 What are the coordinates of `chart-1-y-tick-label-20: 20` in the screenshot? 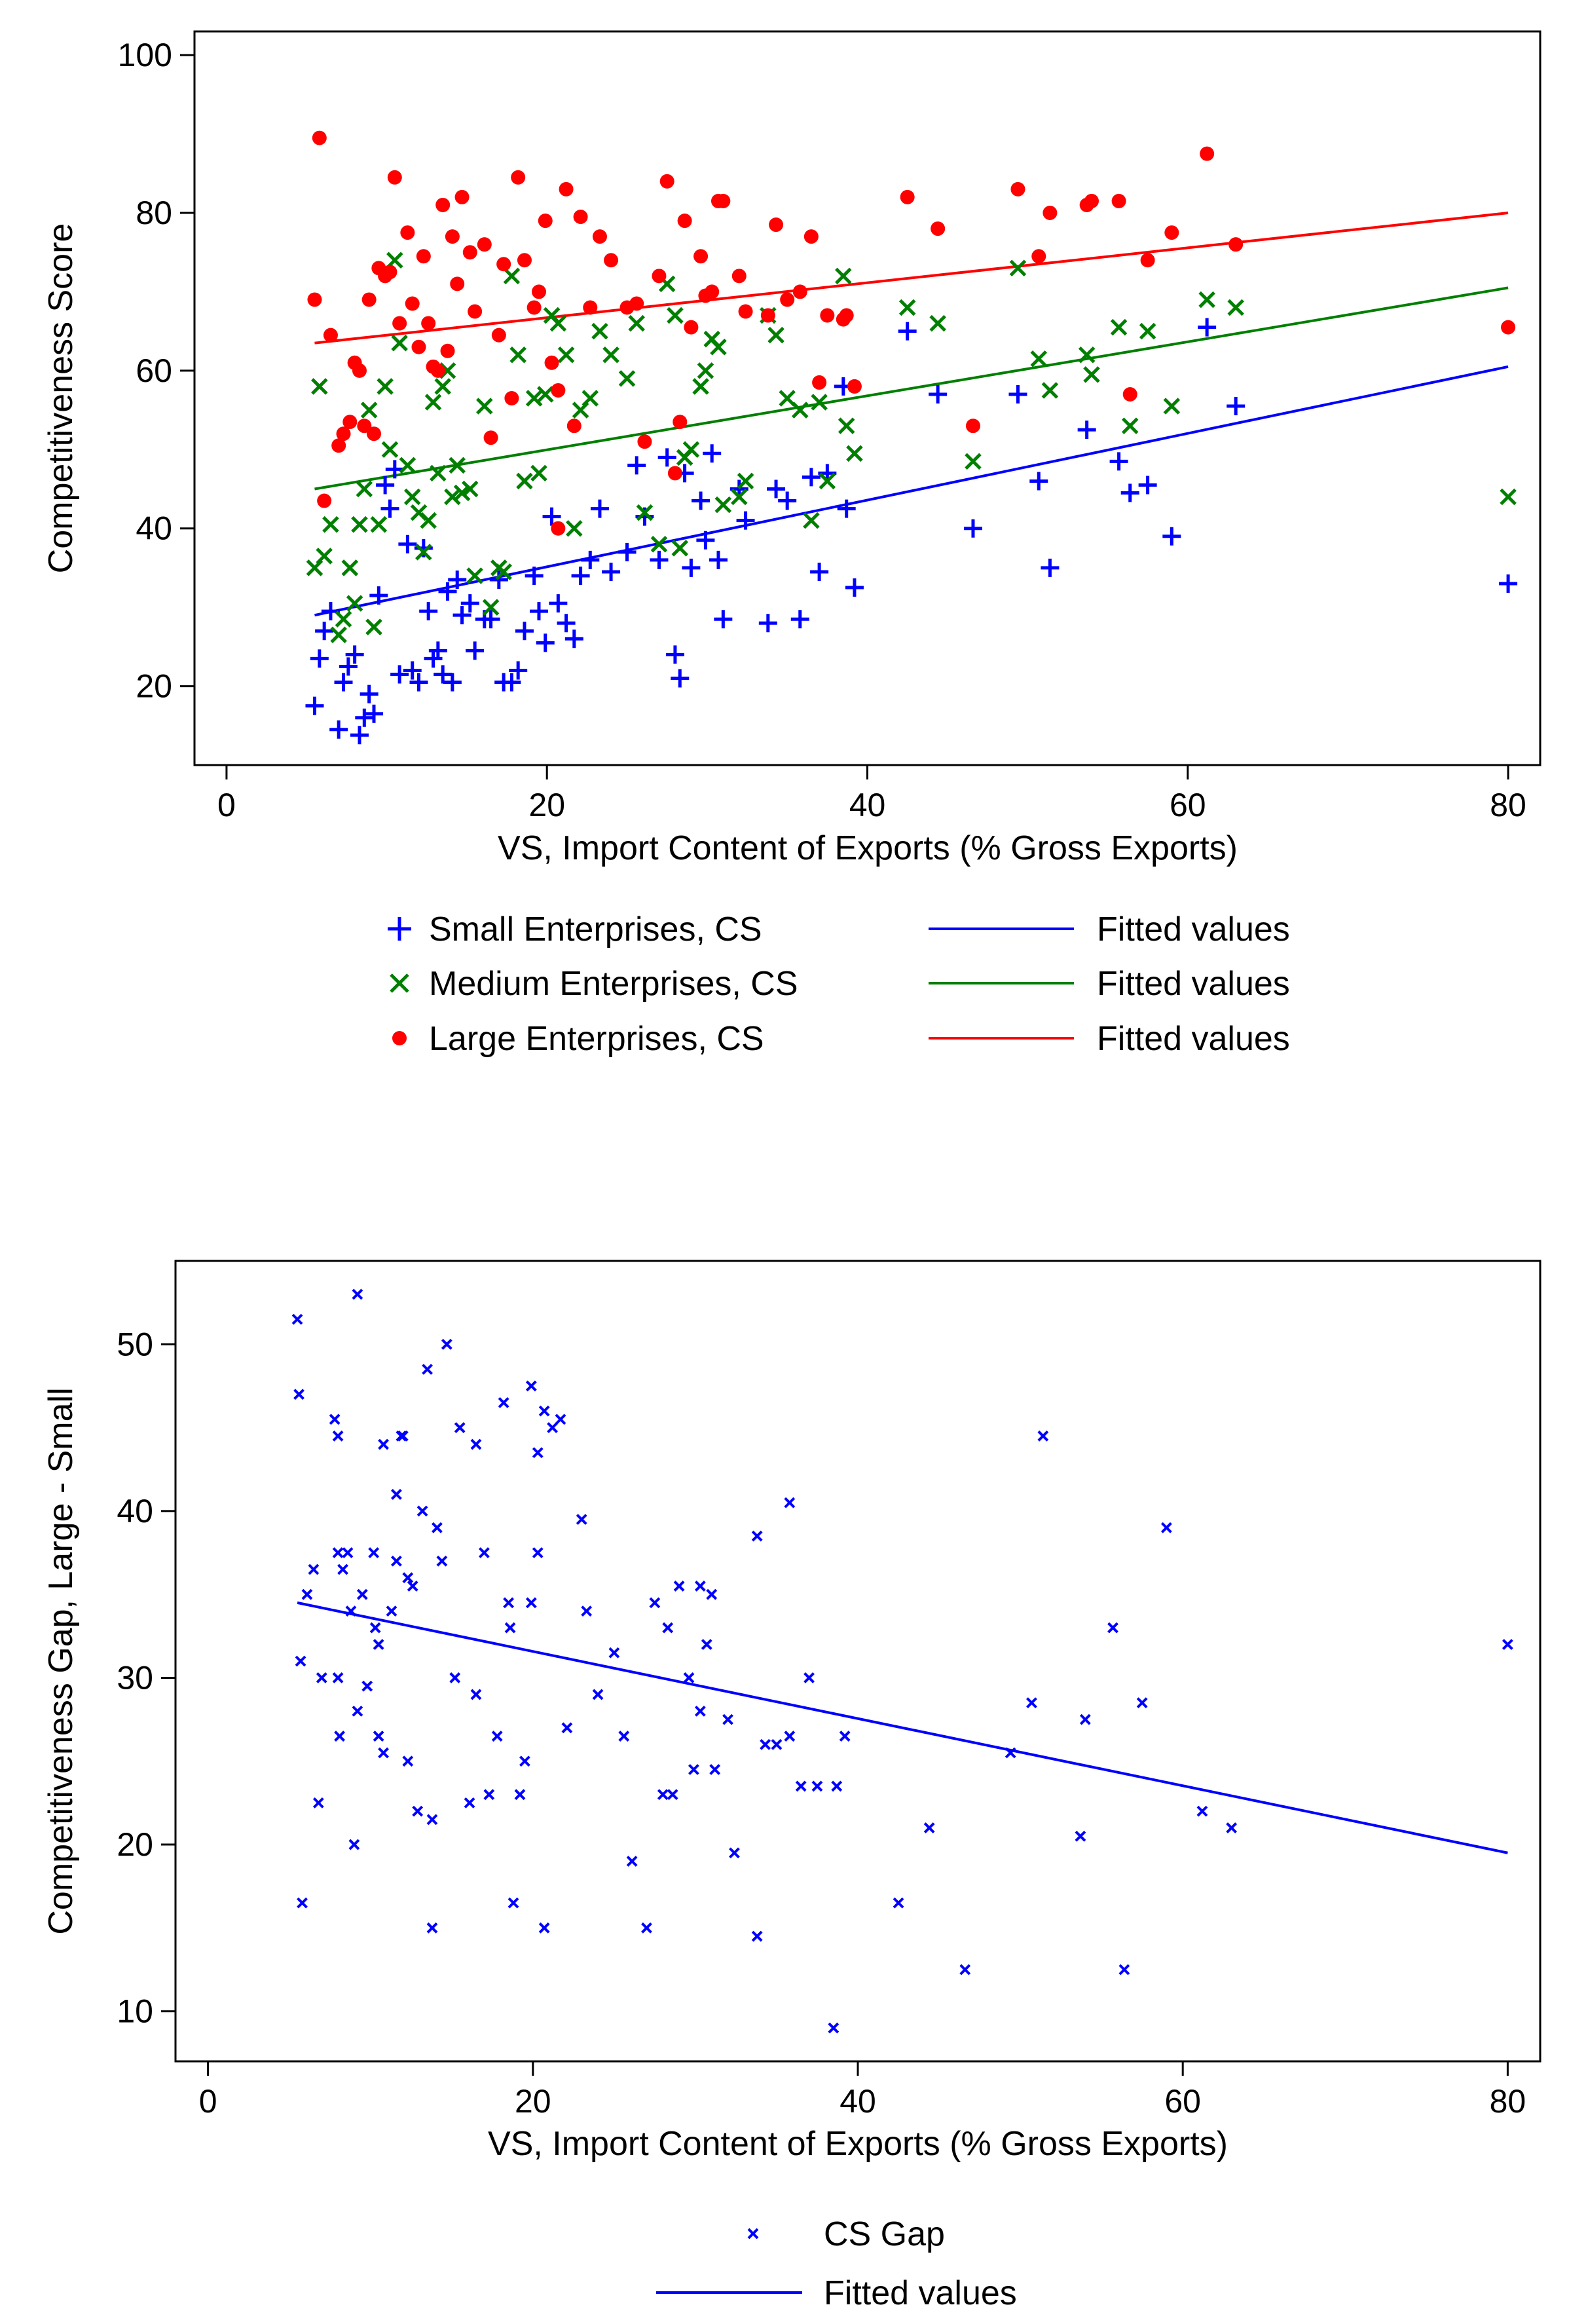 It's located at (154, 686).